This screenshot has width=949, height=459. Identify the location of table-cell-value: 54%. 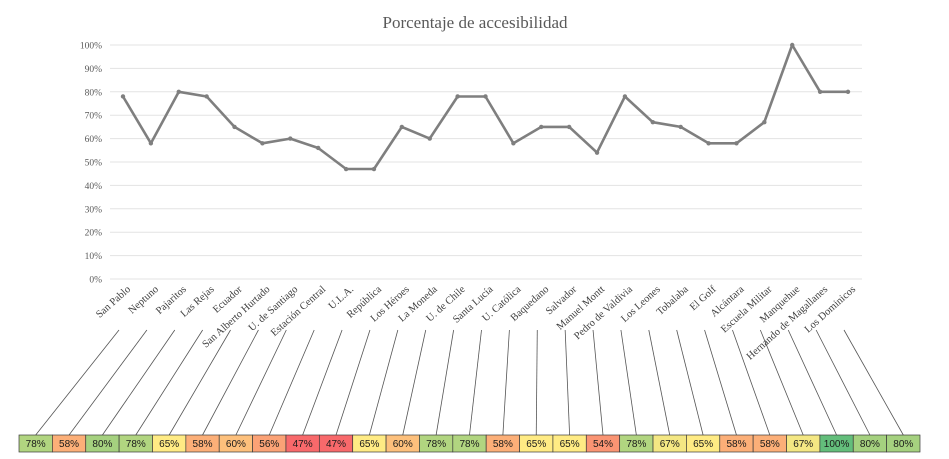
(603, 444).